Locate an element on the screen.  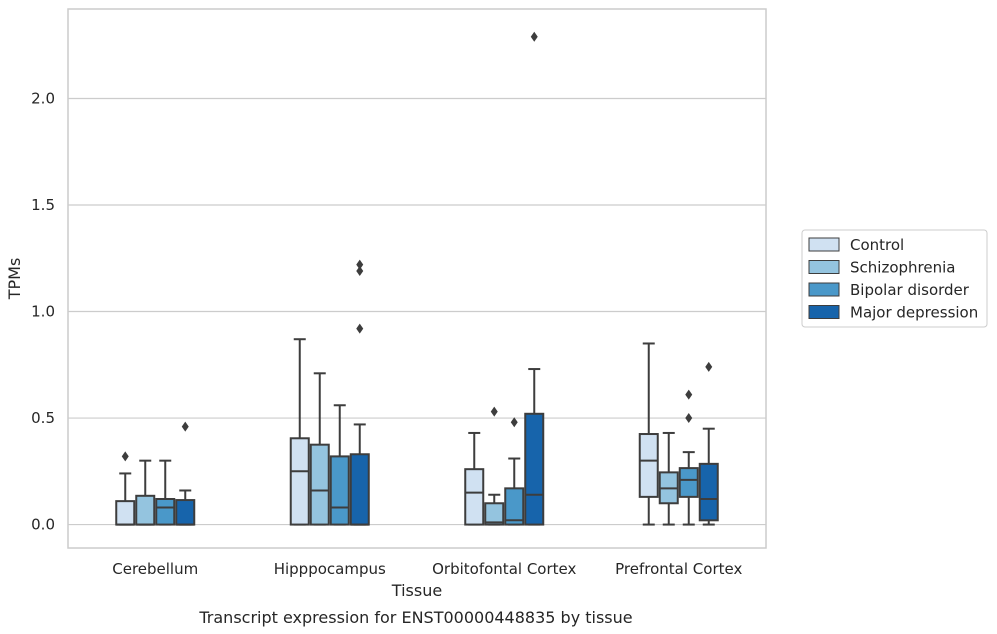
y-tick-label: 1.0 is located at coordinates (43, 312).